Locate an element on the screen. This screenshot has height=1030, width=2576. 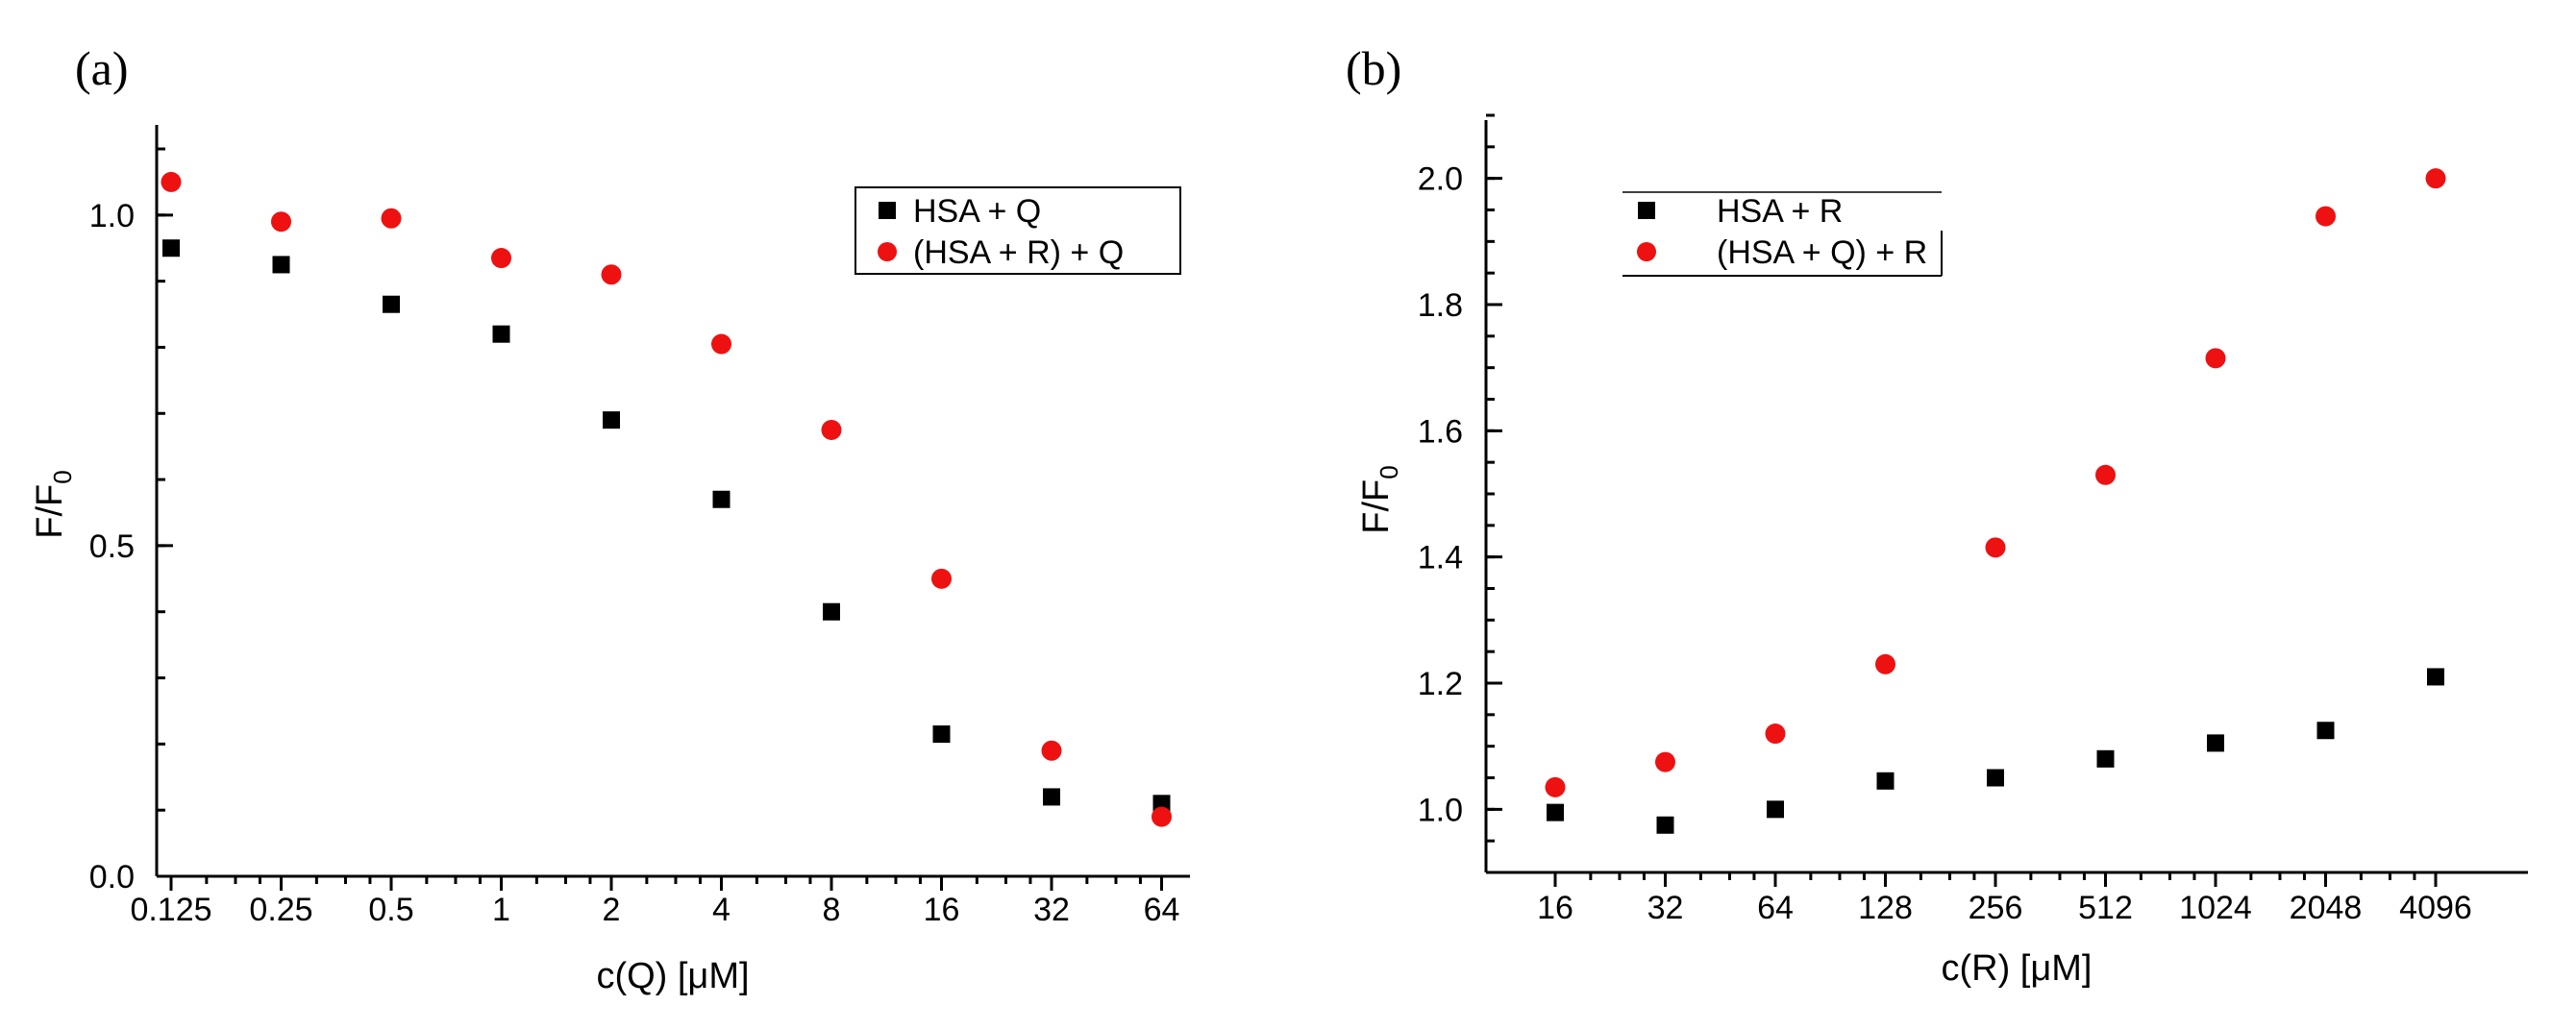
x-tick-label: 0.25 is located at coordinates (281, 910).